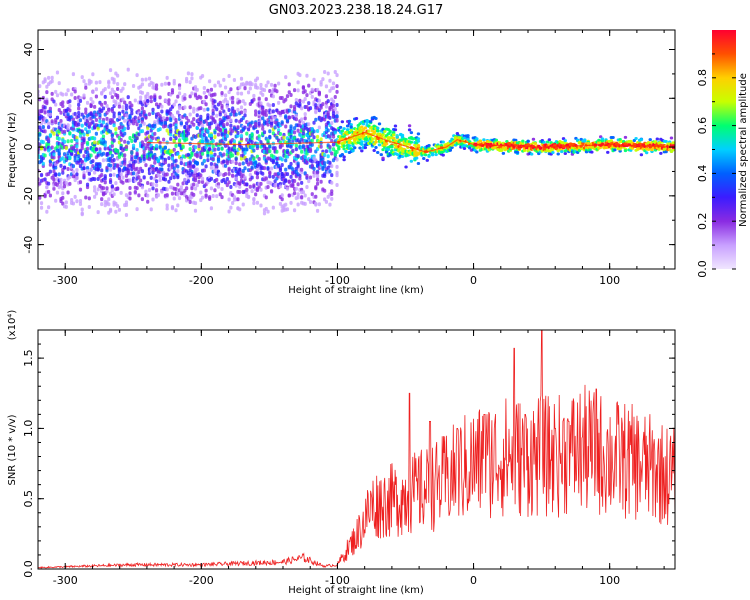 Image resolution: width=750 pixels, height=600 pixels. I want to click on snr-x-tick-label: 0, so click(473, 580).